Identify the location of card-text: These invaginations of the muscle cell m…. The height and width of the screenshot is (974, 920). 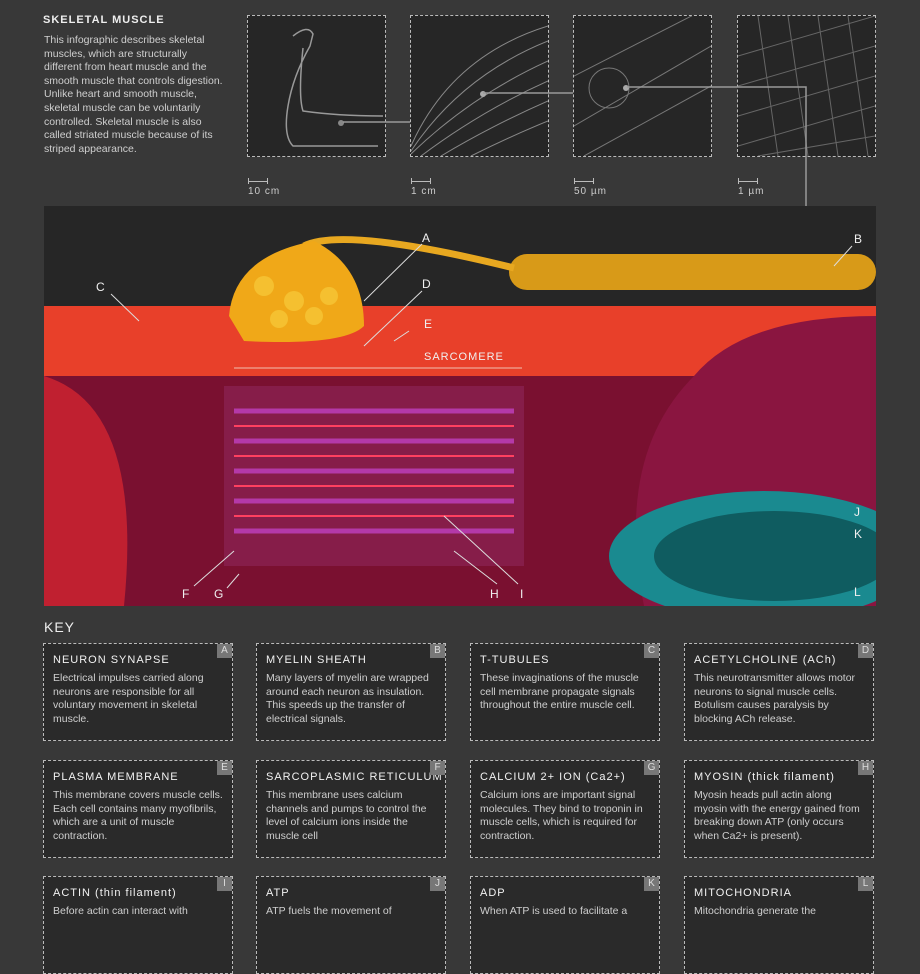
(559, 691).